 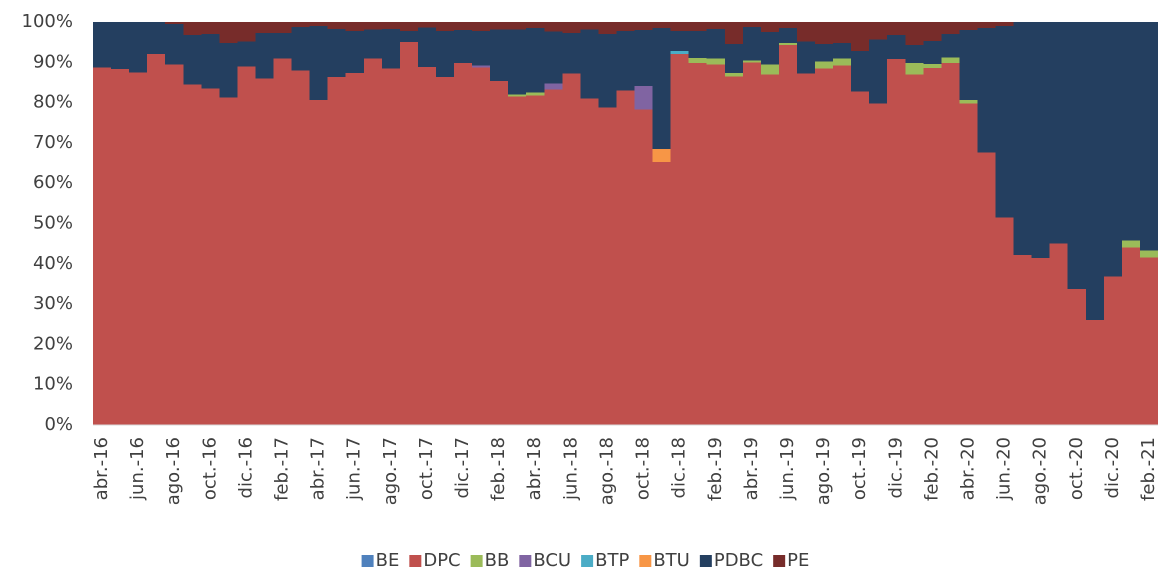 I want to click on y-tick-label: 70%, so click(x=53, y=142).